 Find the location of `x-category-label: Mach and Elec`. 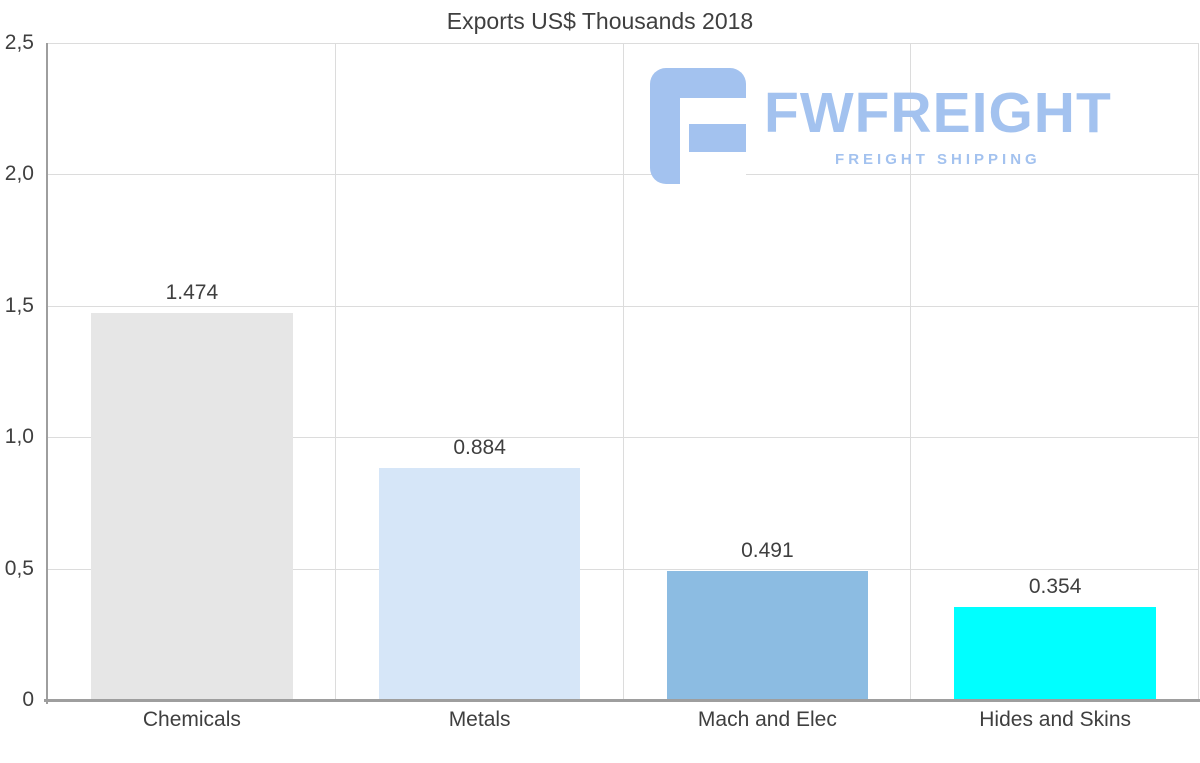

x-category-label: Mach and Elec is located at coordinates (767, 719).